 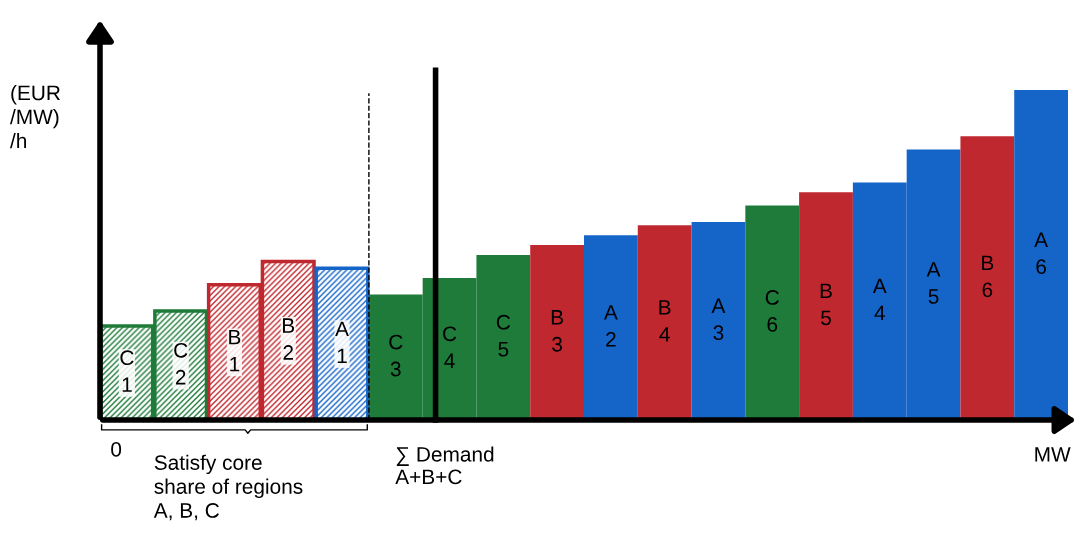 I want to click on x-tick-label: C 1, so click(x=127, y=371).